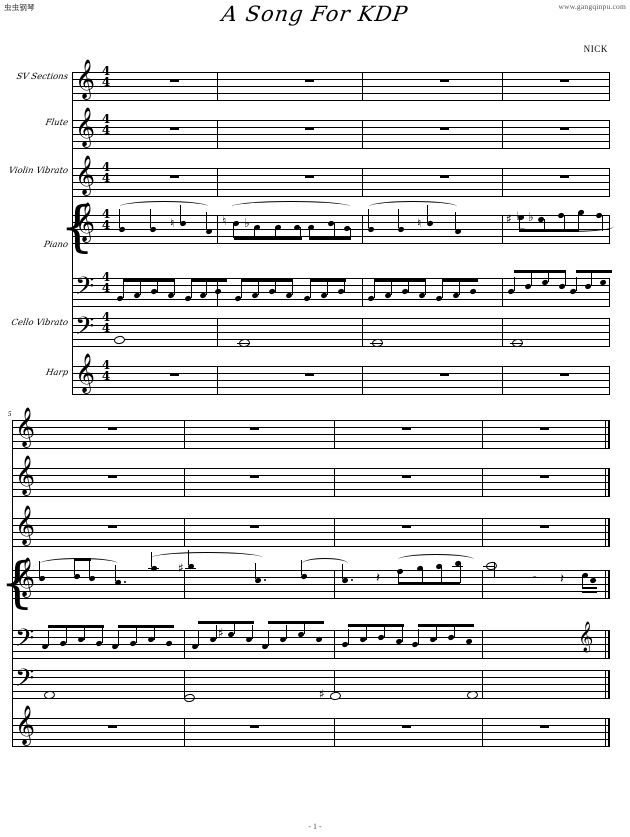 This screenshot has width=630, height=837. What do you see at coordinates (595, 49) in the screenshot?
I see `composer-credit: NICK` at bounding box center [595, 49].